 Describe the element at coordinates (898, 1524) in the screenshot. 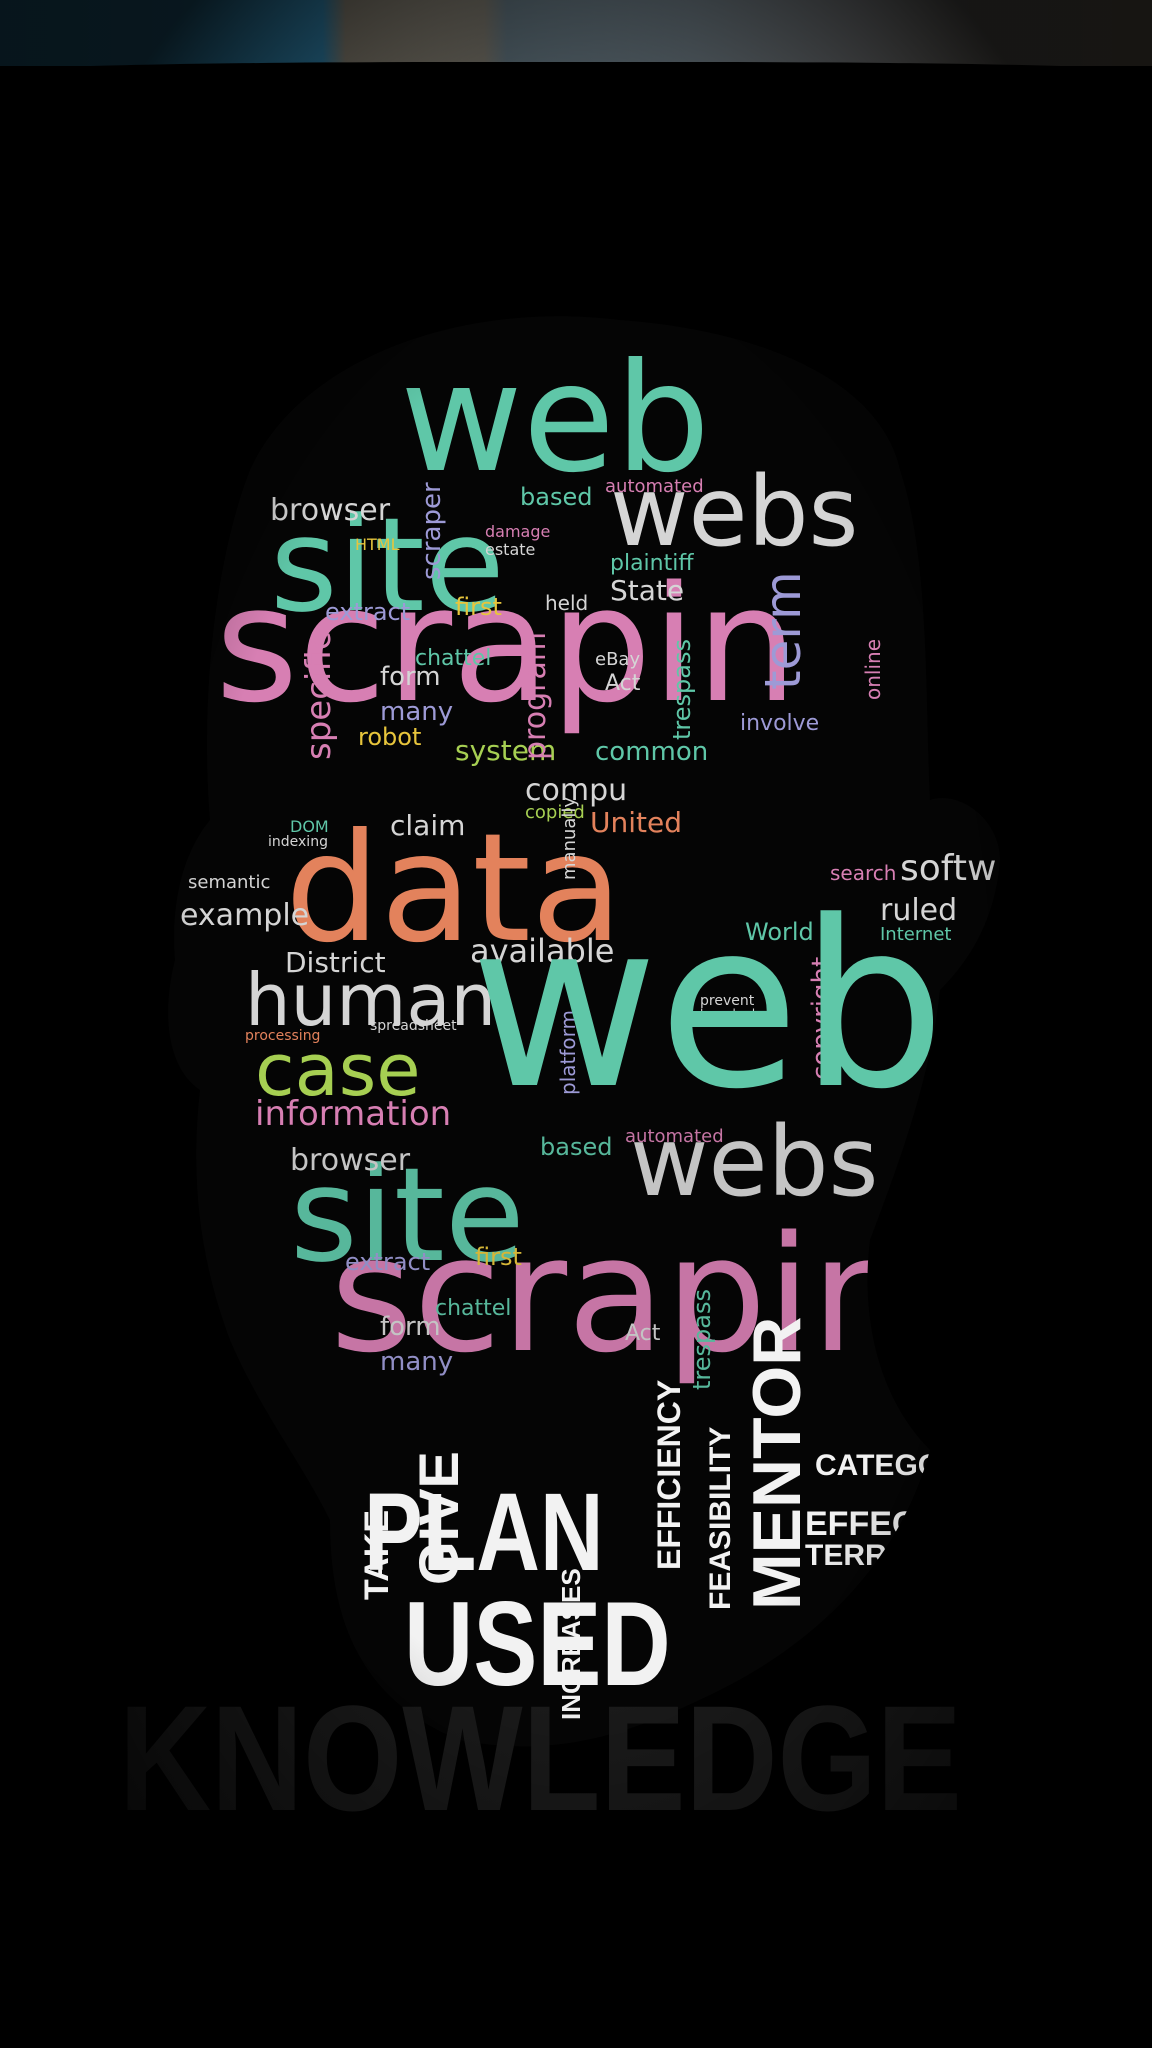

I see `neck-word: EFFECTIVE` at that location.